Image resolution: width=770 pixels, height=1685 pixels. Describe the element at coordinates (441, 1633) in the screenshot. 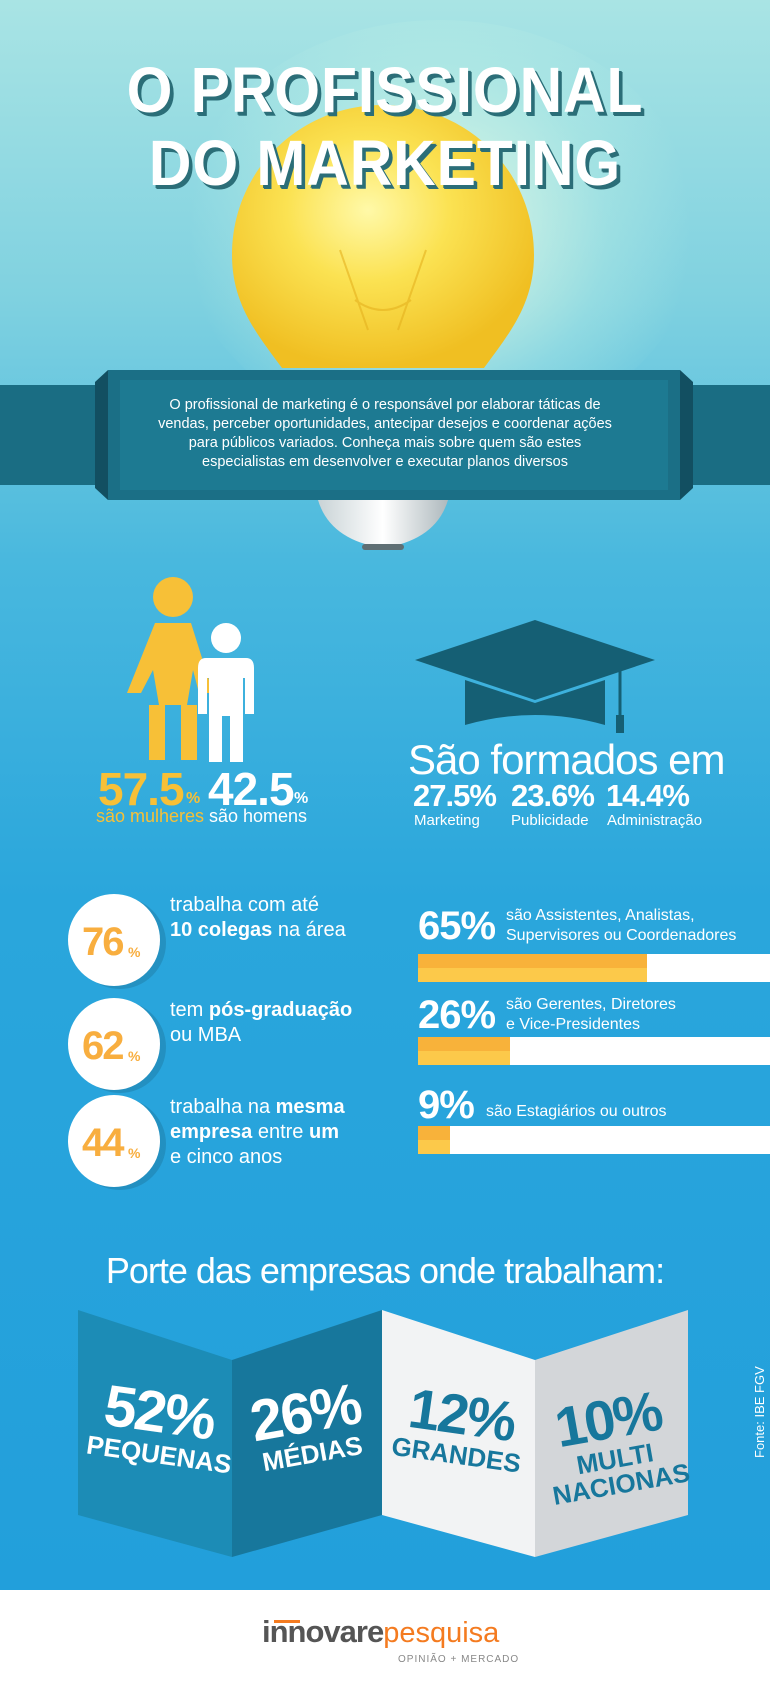

I see `brand-name-part2: pesquisa` at that location.